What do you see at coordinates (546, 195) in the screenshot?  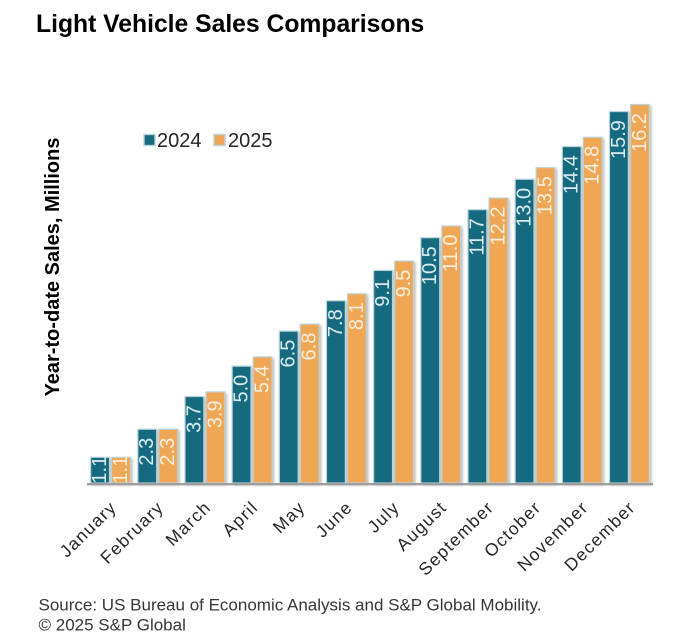 I see `svg-text: 13.5` at bounding box center [546, 195].